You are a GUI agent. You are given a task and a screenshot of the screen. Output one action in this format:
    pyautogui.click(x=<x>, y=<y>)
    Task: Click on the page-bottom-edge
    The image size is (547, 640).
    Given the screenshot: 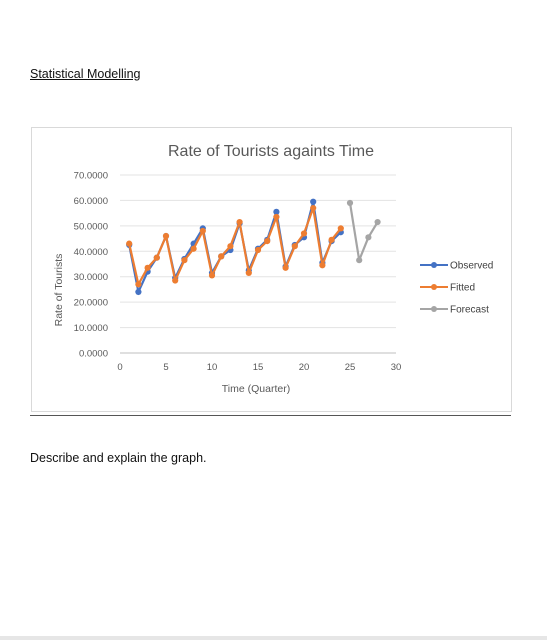 What is the action you would take?
    pyautogui.click(x=273, y=638)
    